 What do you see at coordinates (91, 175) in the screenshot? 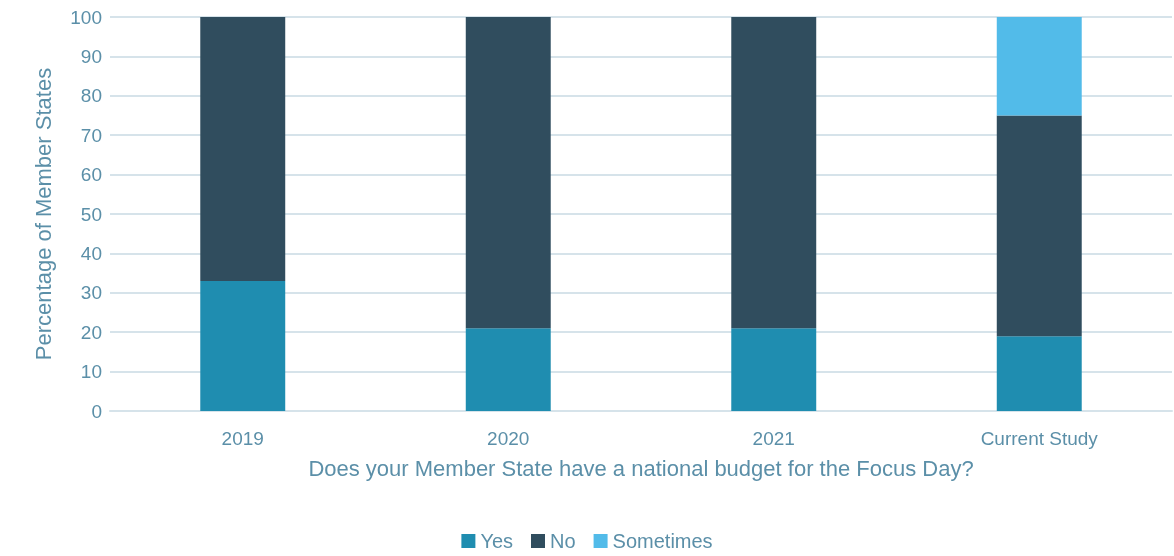
I see `y-tick-label: 60` at bounding box center [91, 175].